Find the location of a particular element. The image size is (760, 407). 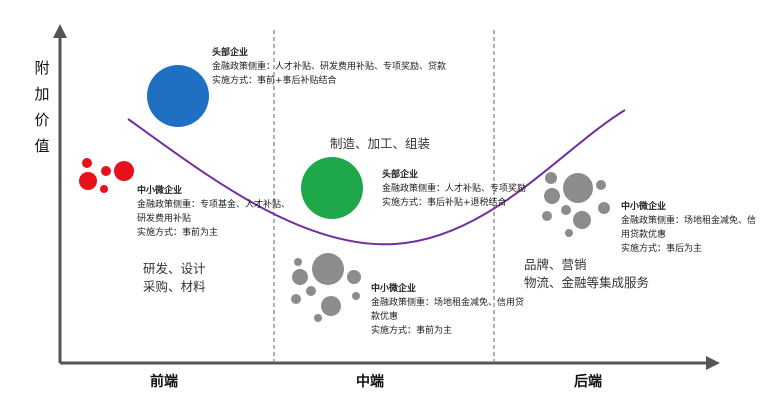

front-small-policy-2: 研发费用补贴 is located at coordinates (164, 219).